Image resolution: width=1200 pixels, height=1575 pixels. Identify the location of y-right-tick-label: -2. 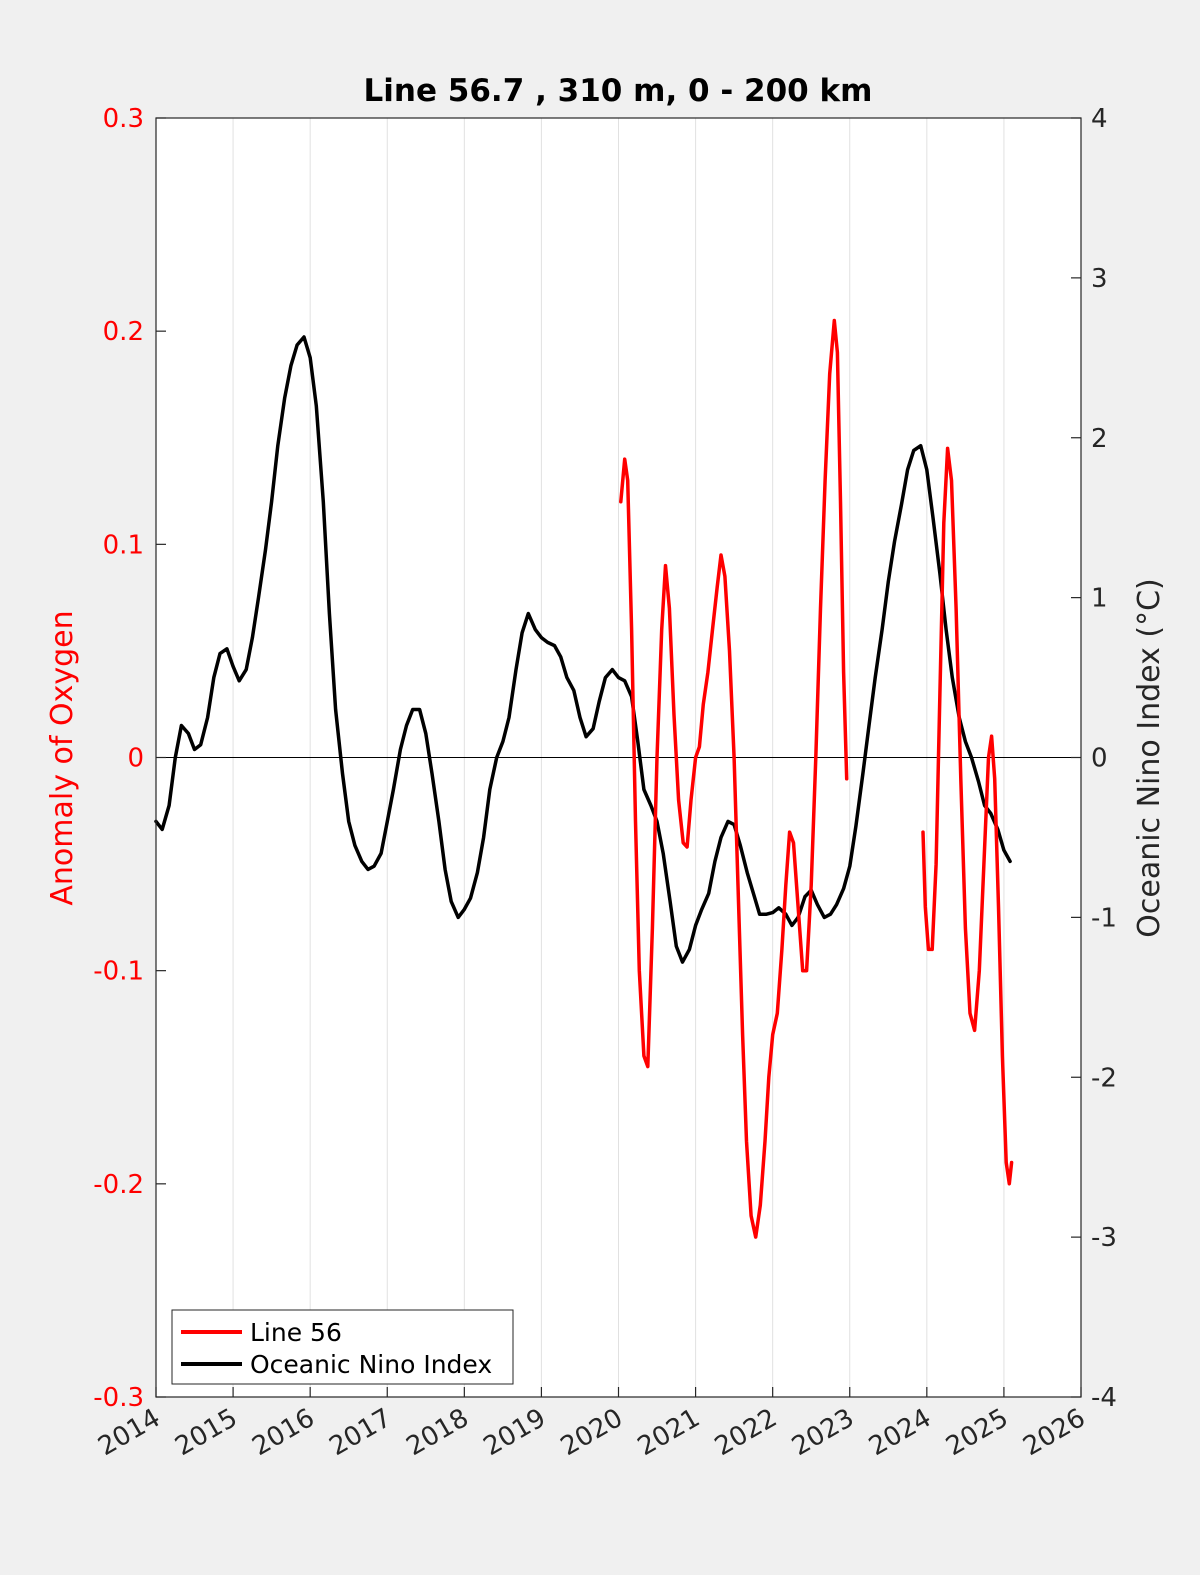
(1104, 1078).